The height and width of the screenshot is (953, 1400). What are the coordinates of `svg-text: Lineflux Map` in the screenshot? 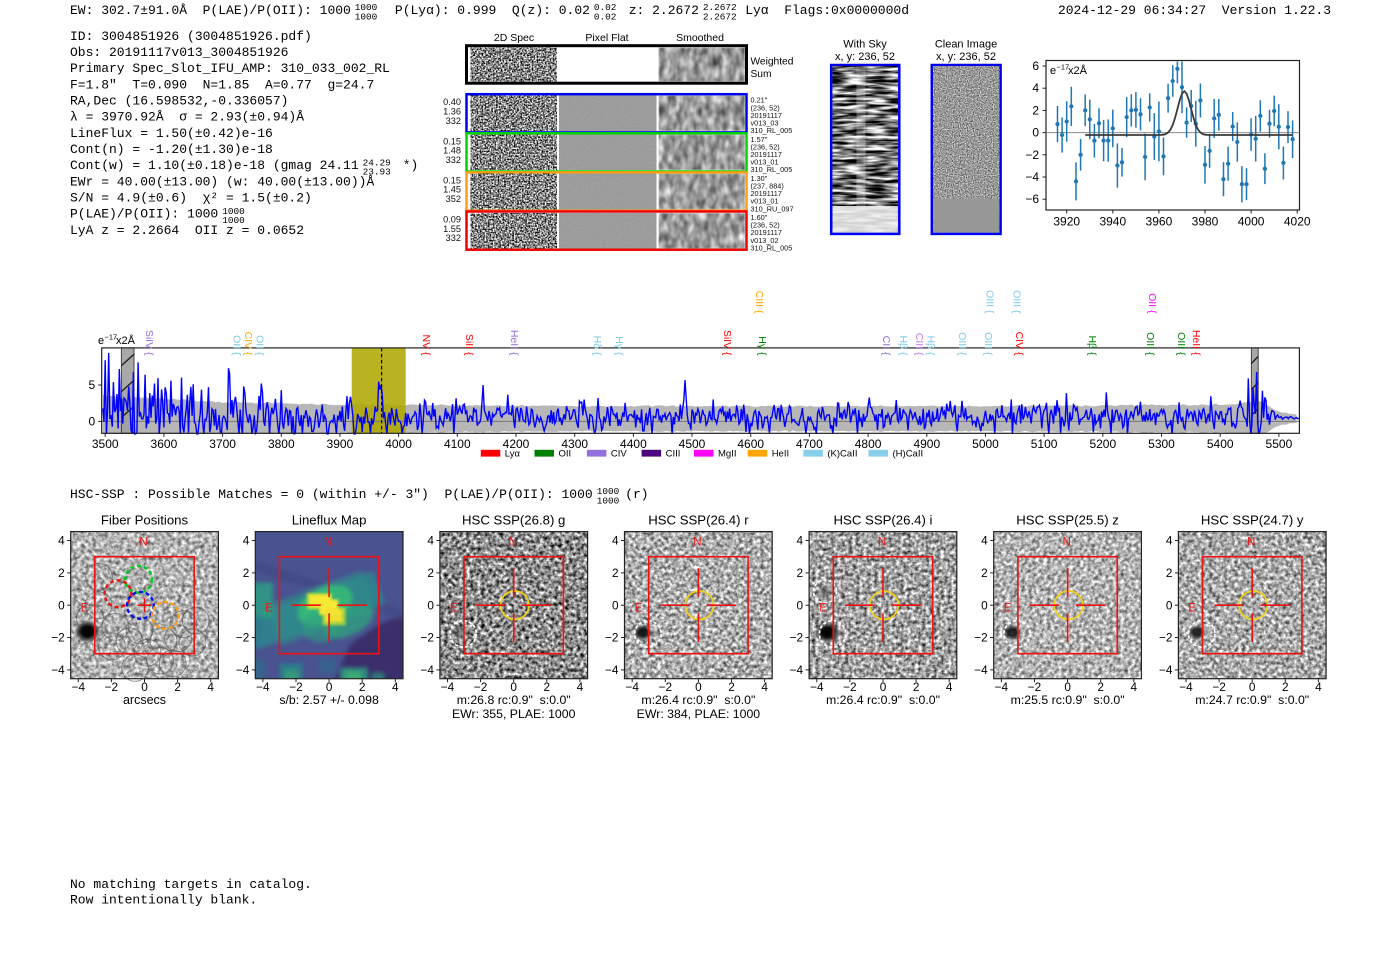 It's located at (329, 520).